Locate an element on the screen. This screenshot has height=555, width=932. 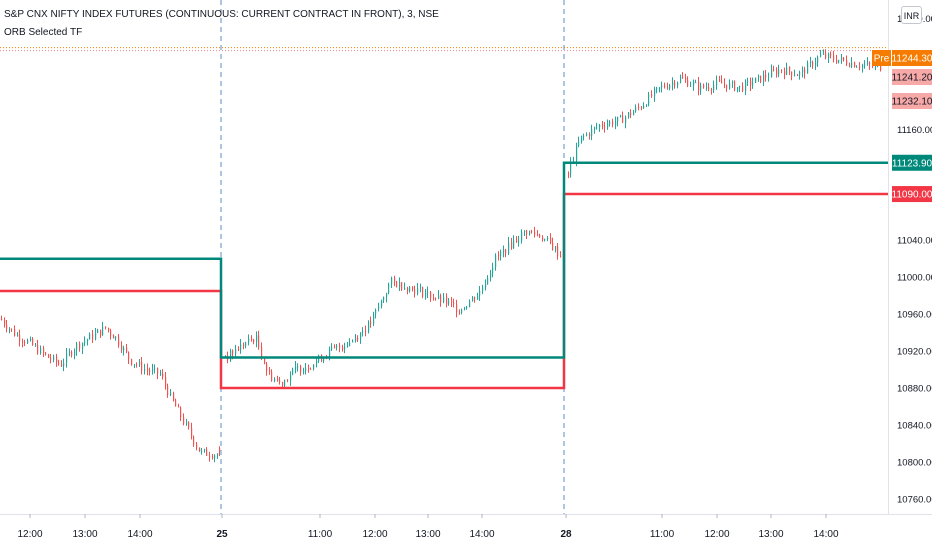
time-tick-label: 14:00 is located at coordinates (139, 534).